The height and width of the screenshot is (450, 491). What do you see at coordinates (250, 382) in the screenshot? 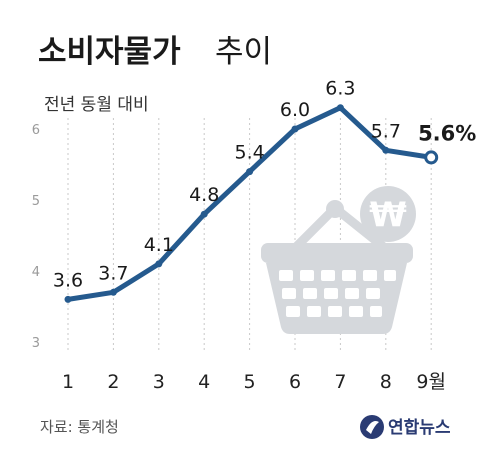
I see `x-tick-label: 5` at bounding box center [250, 382].